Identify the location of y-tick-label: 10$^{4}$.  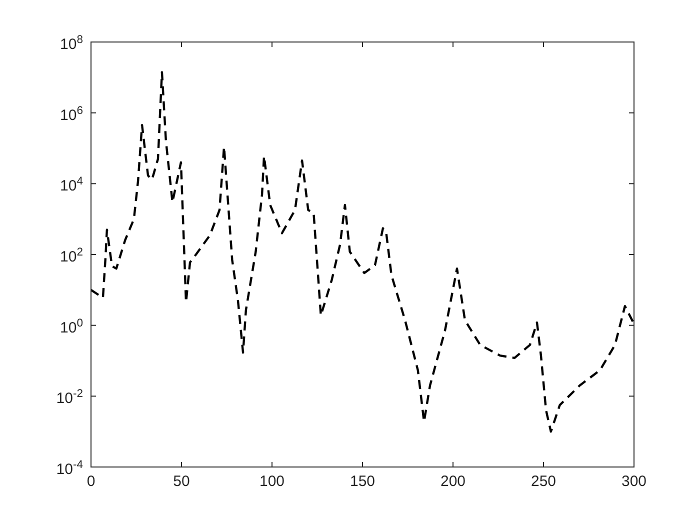
(71, 185).